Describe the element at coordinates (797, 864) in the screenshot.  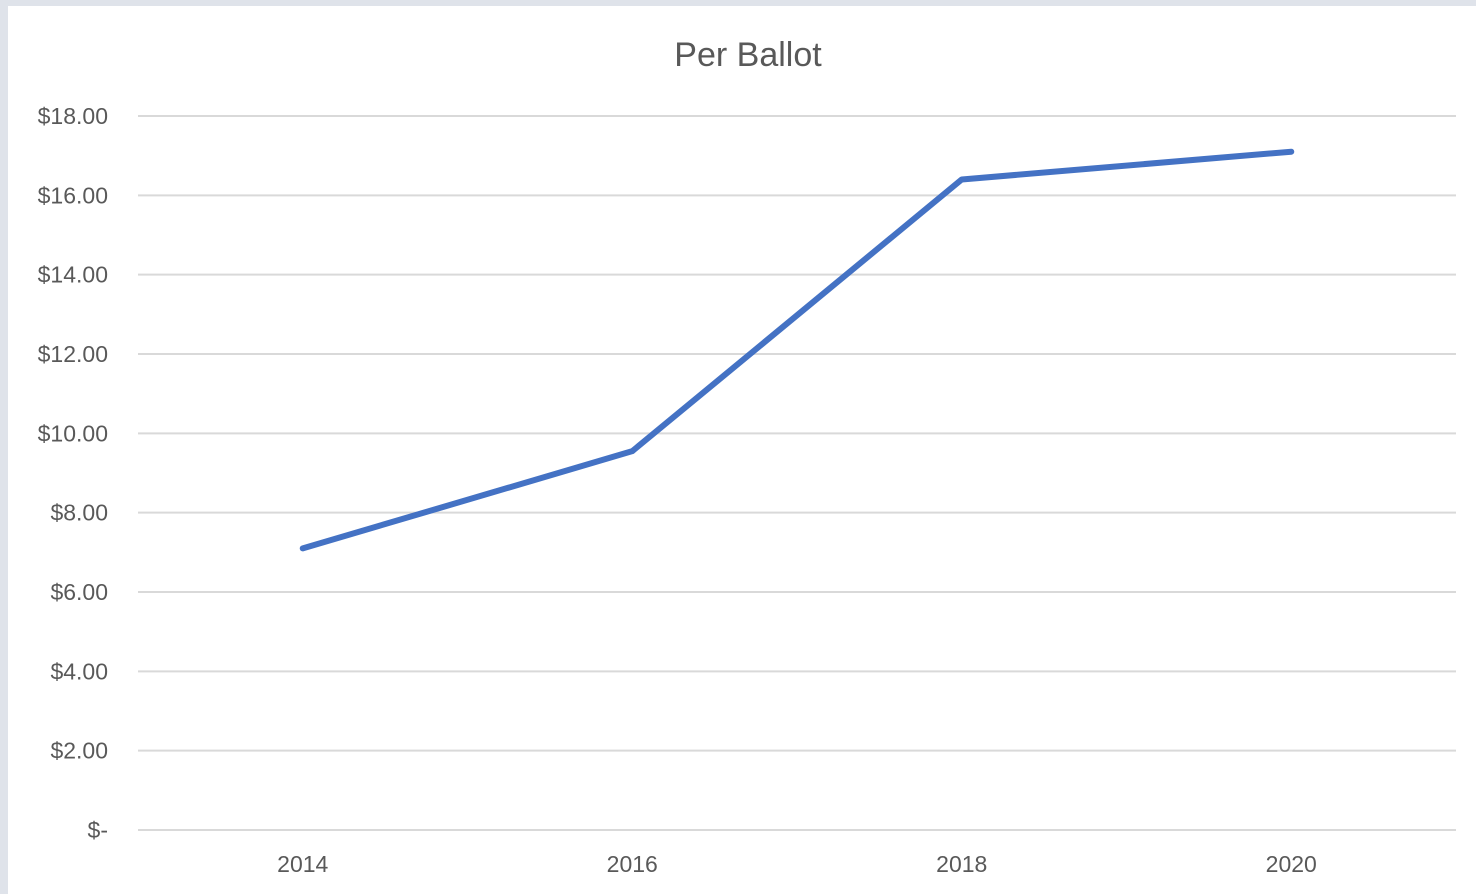
I see `x-axis-tick-labels: 2014 2016 2018 2020` at that location.